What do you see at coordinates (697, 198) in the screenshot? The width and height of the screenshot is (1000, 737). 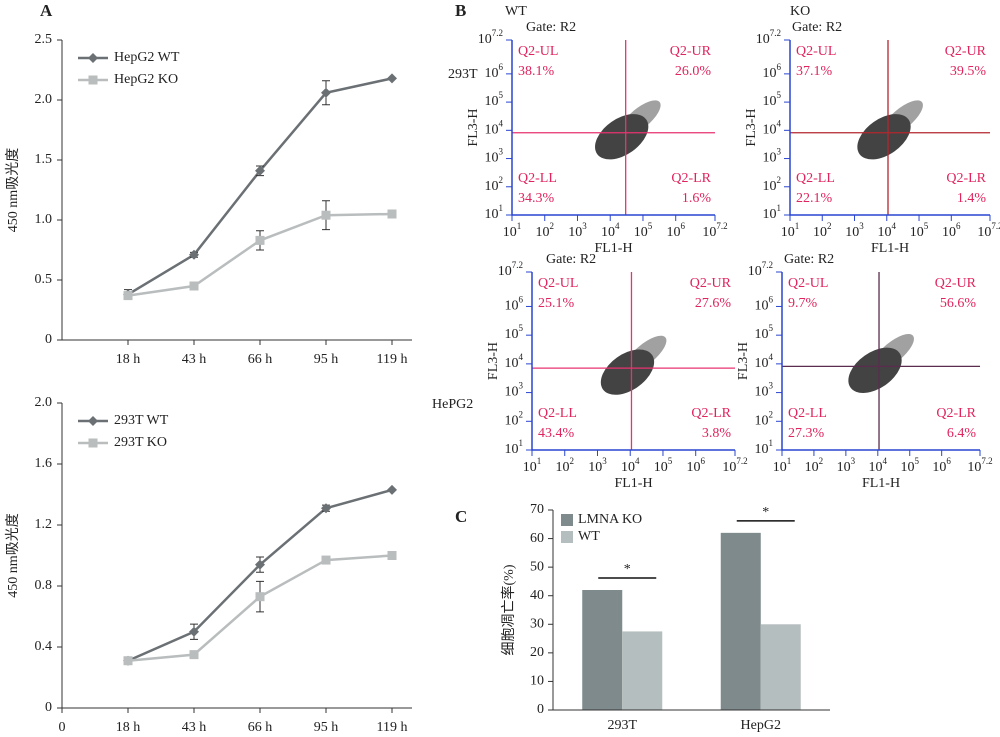 I see `quadrant-percent: 1.6%` at bounding box center [697, 198].